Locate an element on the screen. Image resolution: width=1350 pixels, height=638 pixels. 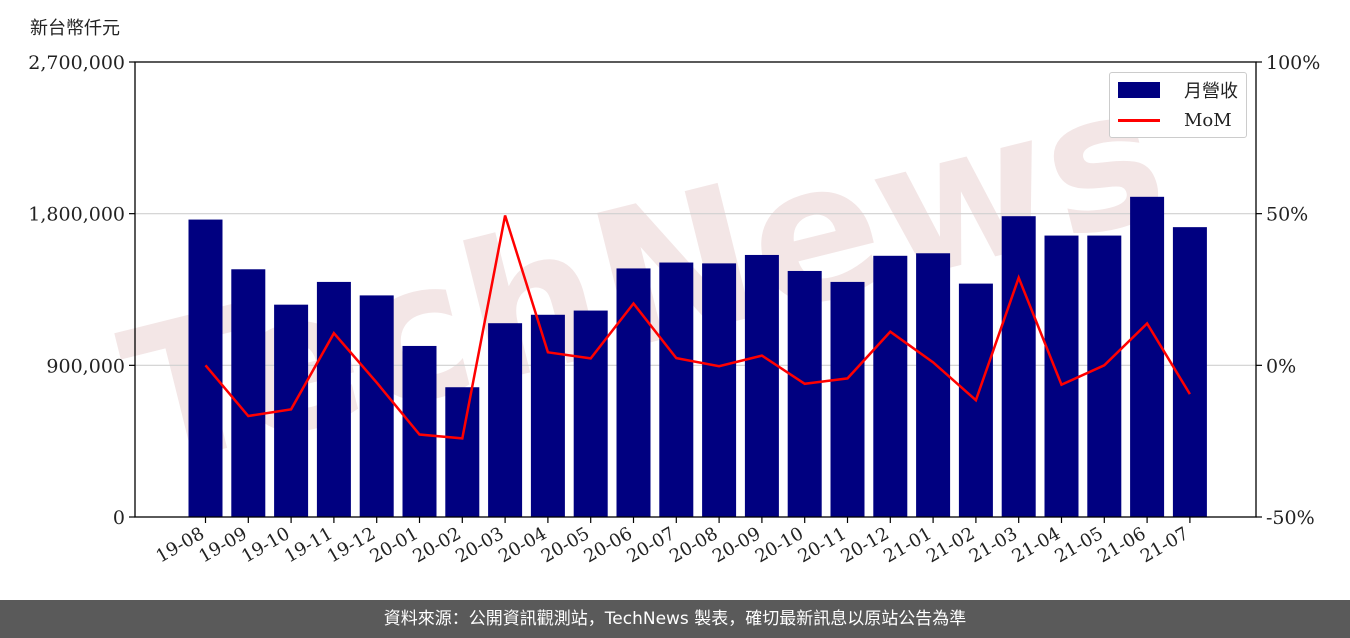
x-tick-label: 20-08 is located at coordinates (693, 545).